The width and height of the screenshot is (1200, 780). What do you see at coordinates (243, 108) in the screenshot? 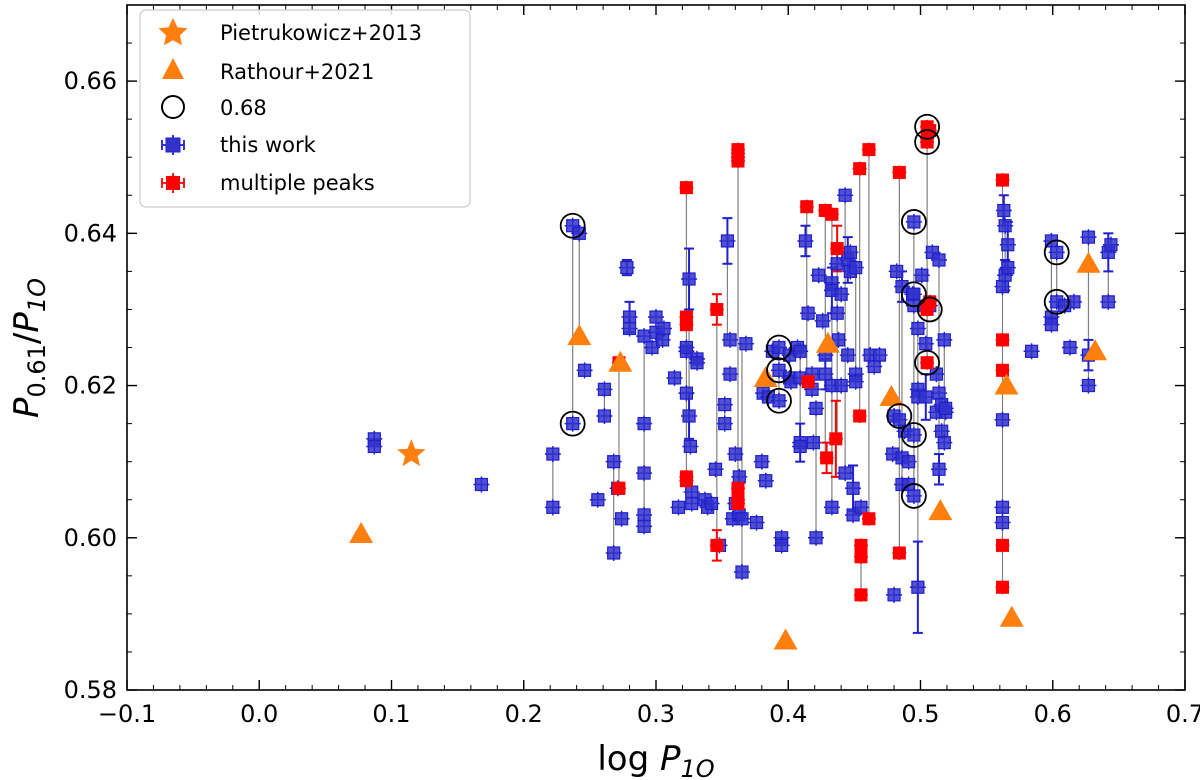
I see `legend-label-circle: 0.68` at bounding box center [243, 108].